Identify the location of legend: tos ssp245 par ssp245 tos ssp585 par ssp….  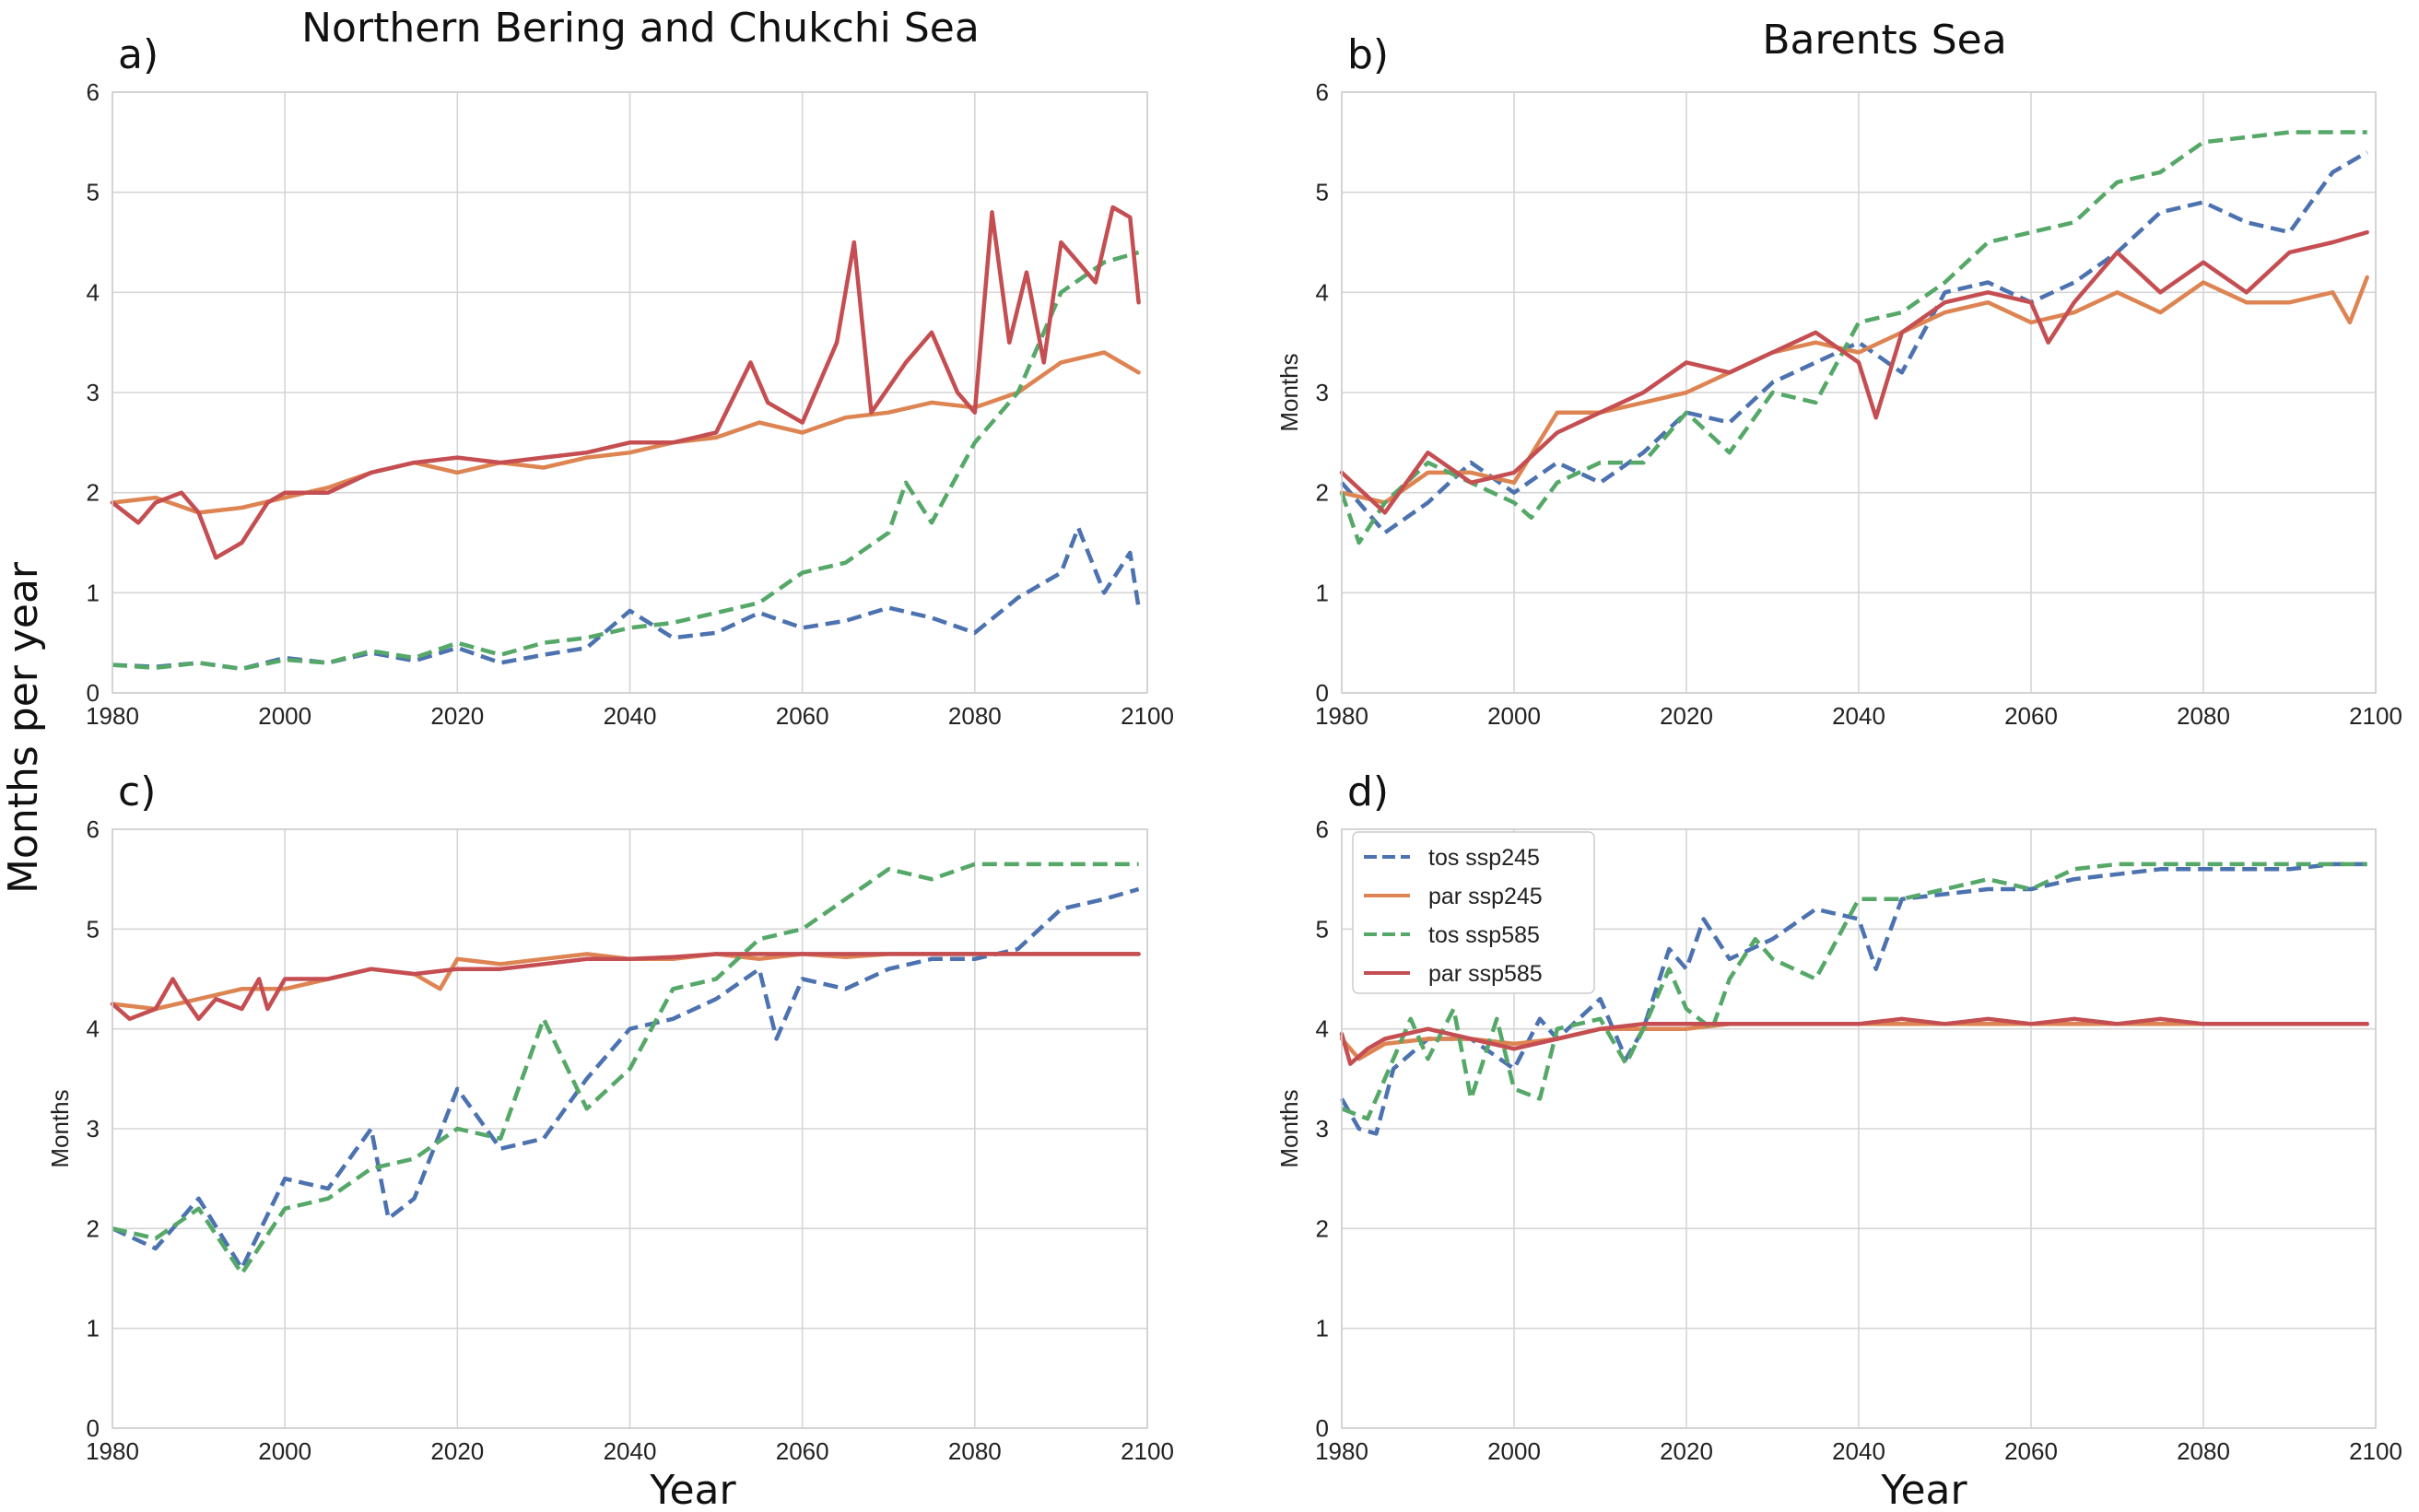
(1474, 912).